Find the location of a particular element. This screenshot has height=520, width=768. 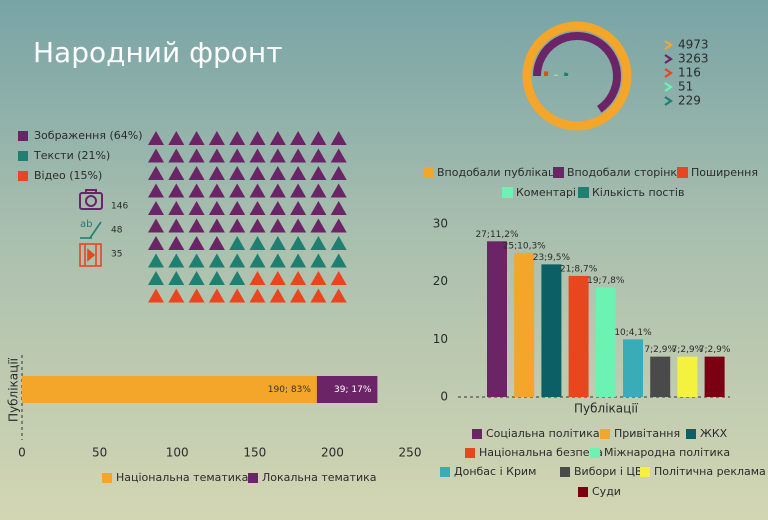

legend-label: Вподобали публікації is located at coordinates (500, 172).